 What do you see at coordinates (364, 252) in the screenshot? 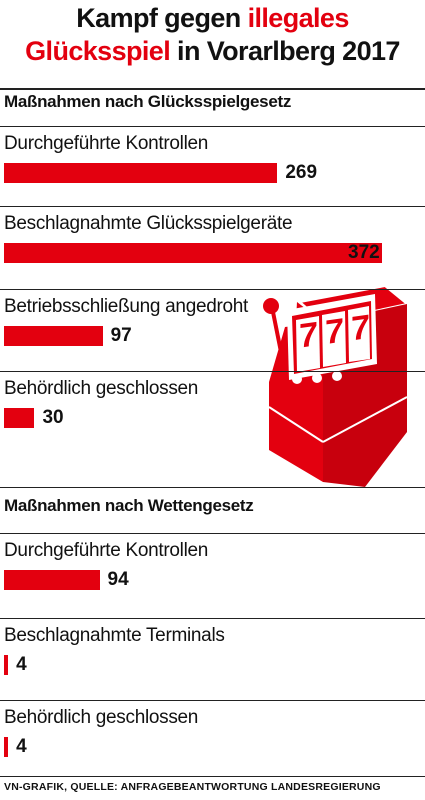
I see `bar-value-label: 372` at bounding box center [364, 252].